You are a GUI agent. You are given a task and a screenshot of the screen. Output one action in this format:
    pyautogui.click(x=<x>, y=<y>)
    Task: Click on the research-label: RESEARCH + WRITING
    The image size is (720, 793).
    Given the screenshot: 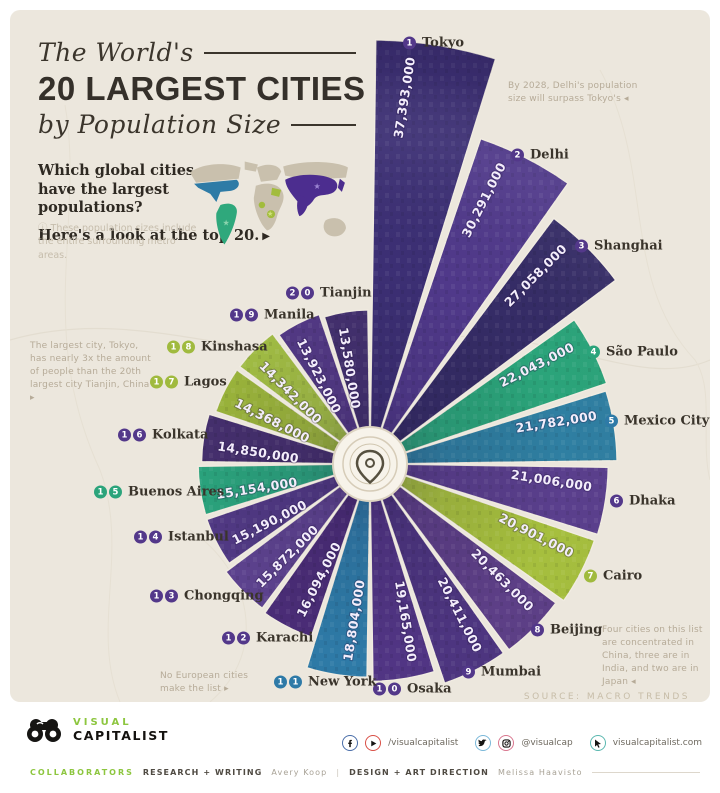 What is the action you would take?
    pyautogui.click(x=202, y=772)
    